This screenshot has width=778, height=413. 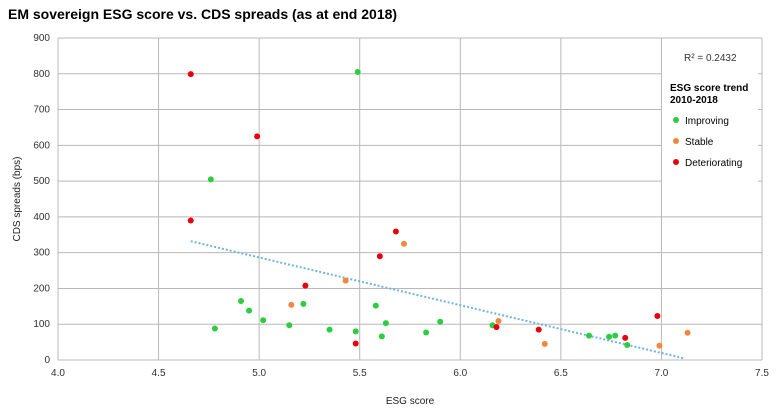 I want to click on x-tick-label: 4.0, so click(x=58, y=373).